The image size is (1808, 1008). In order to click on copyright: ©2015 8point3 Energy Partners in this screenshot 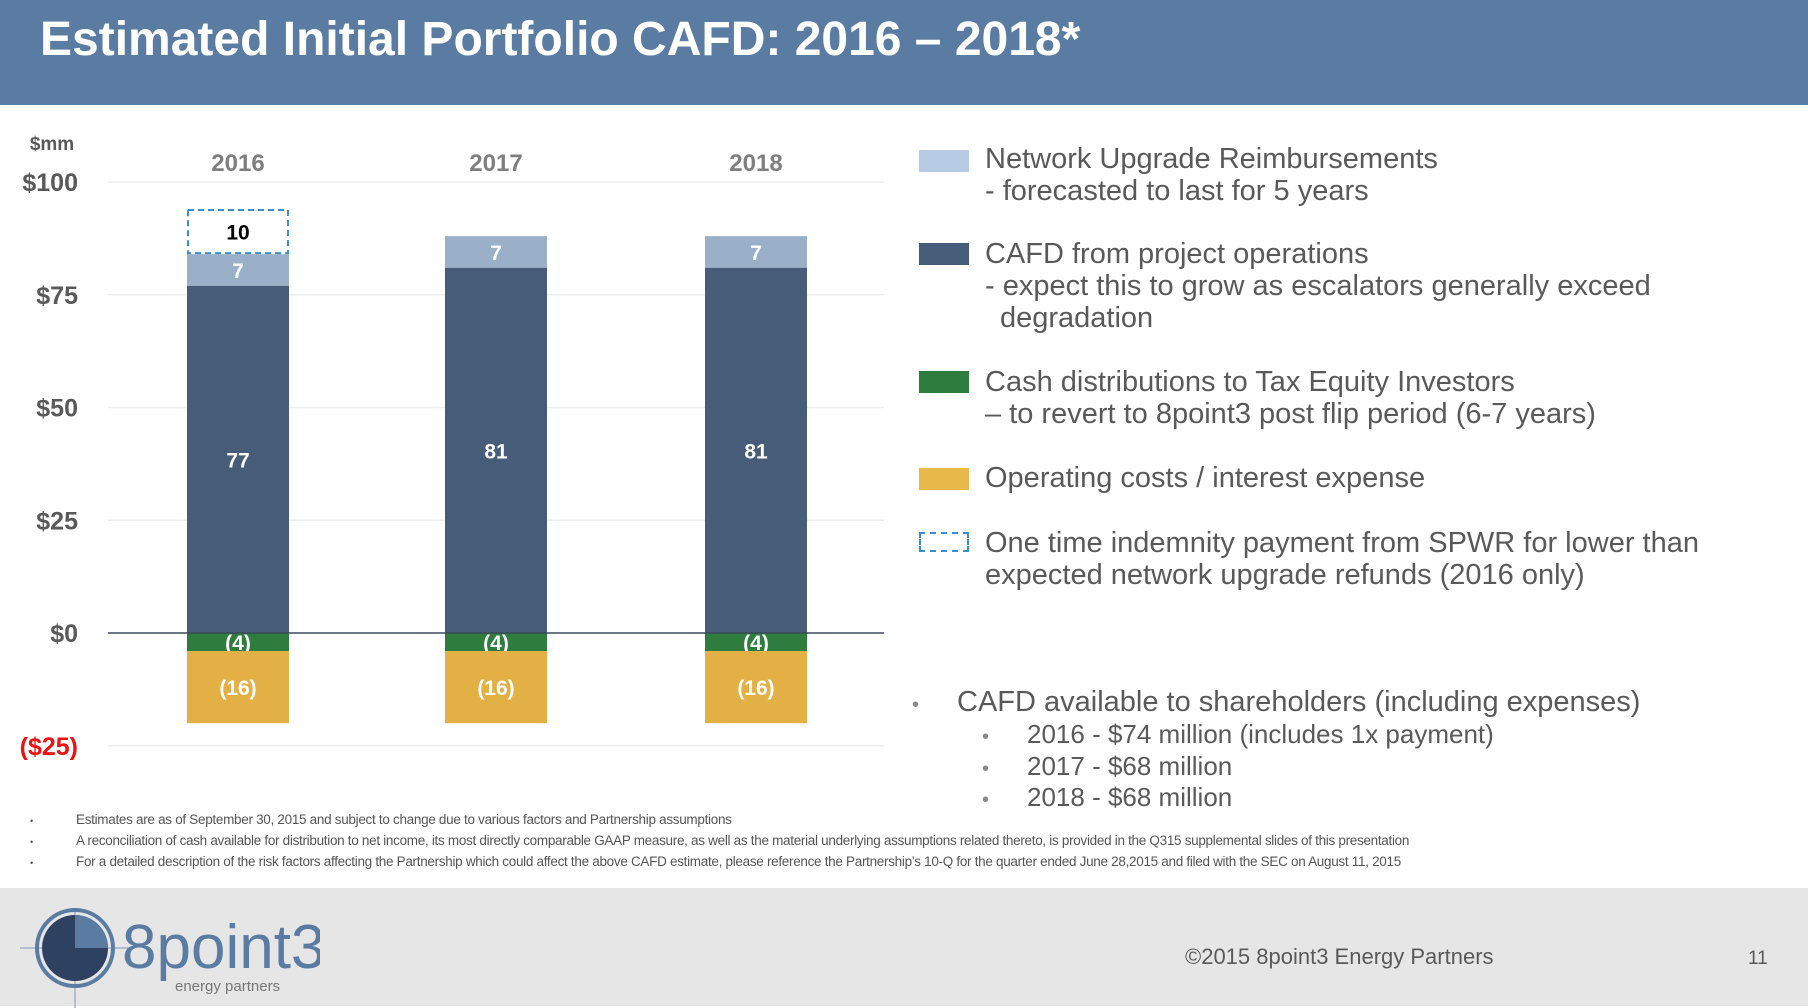, I will do `click(1339, 956)`.